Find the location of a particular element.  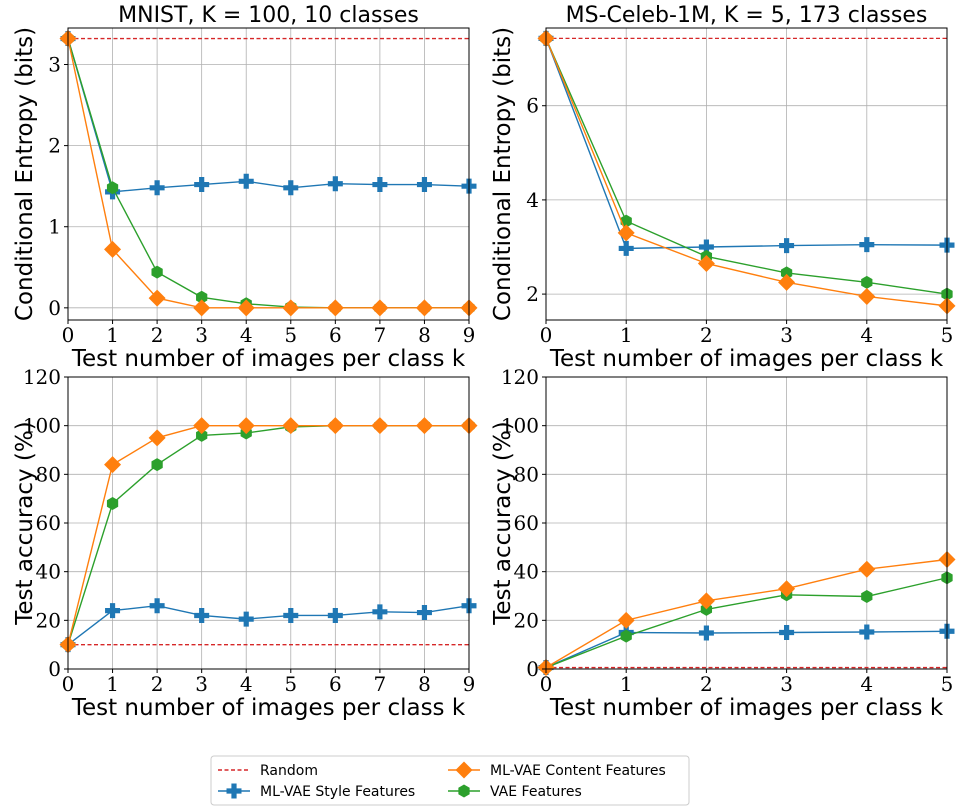

y-tick-label: 120 is located at coordinates (520, 377).